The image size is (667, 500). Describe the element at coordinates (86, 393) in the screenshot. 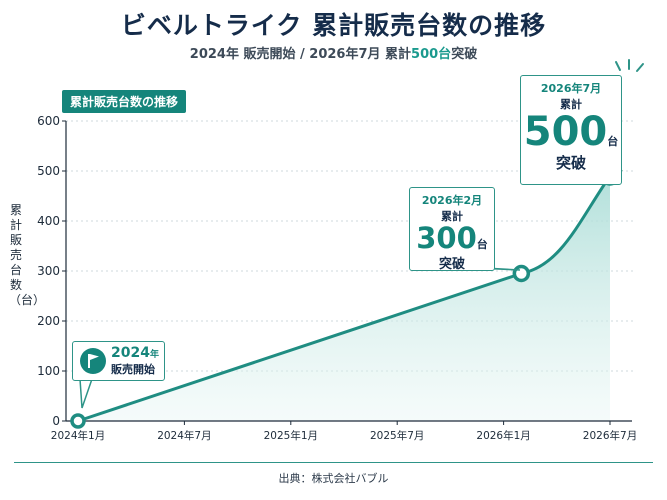

I see `callout-pointer-start` at that location.